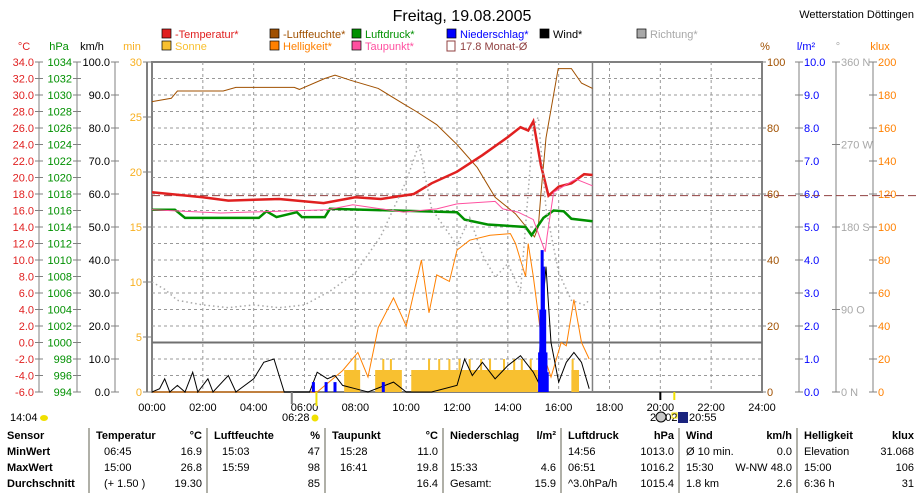 Image resolution: width=918 pixels, height=493 pixels. What do you see at coordinates (207, 35) in the screenshot?
I see `legend-item: -Temperatur*` at bounding box center [207, 35].